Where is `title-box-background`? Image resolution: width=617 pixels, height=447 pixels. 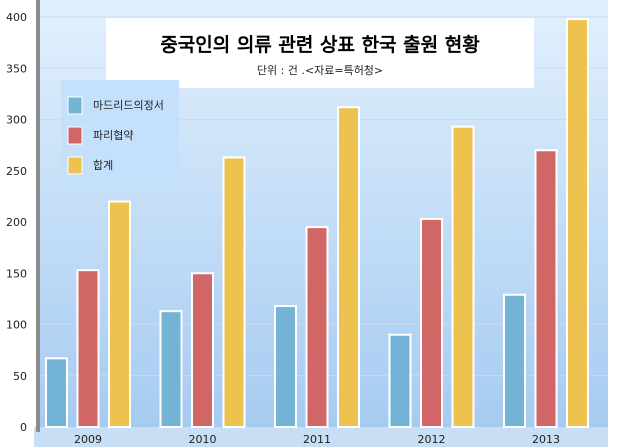
title-box-background is located at coordinates (320, 53).